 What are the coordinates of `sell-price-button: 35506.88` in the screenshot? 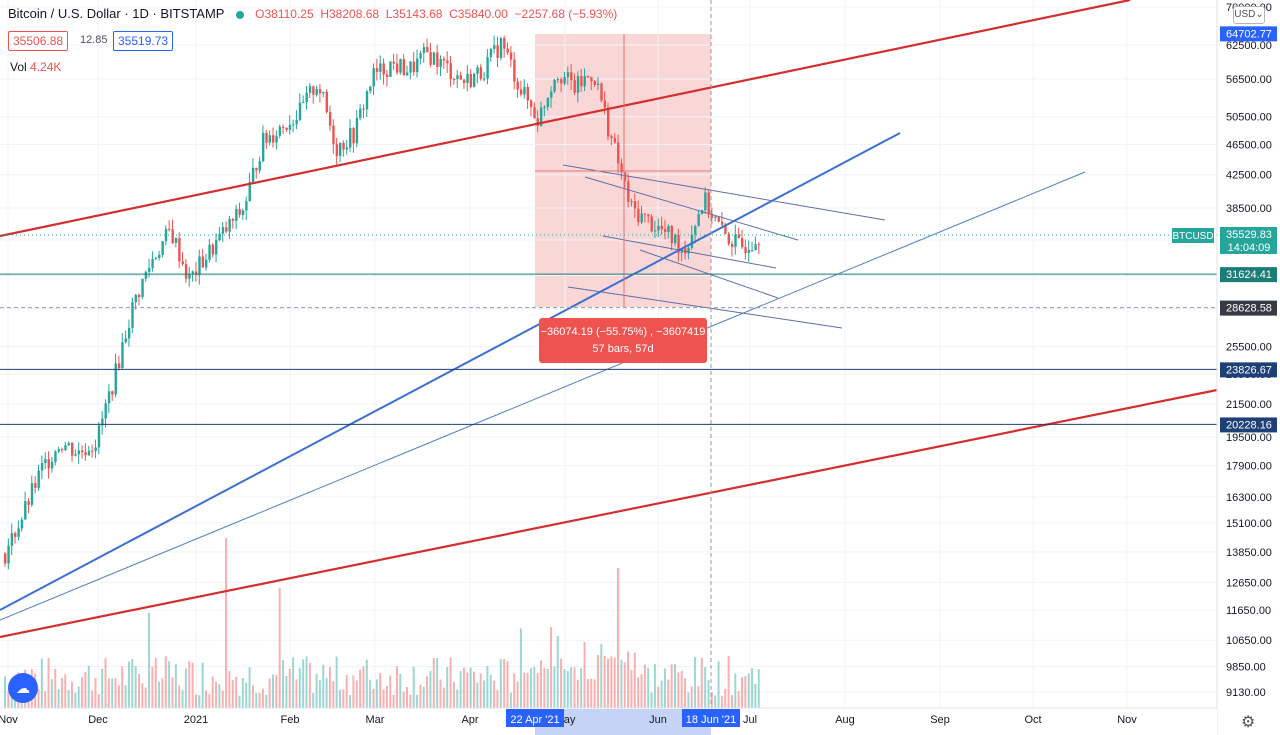 It's located at (38, 41).